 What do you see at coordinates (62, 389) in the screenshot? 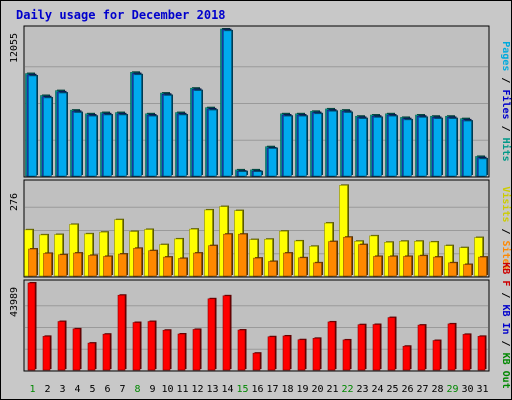
I see `x-tick-label: 3` at bounding box center [62, 389].